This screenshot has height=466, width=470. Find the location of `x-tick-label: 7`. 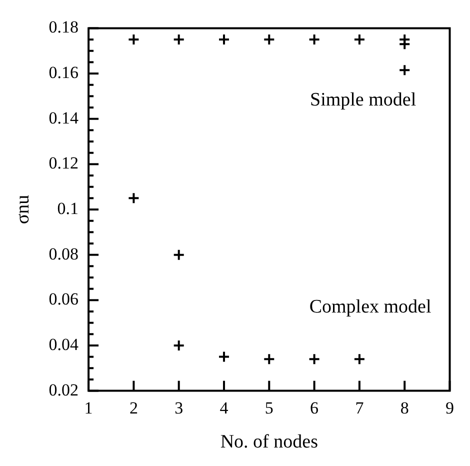

x-tick-label: 7 is located at coordinates (359, 408).